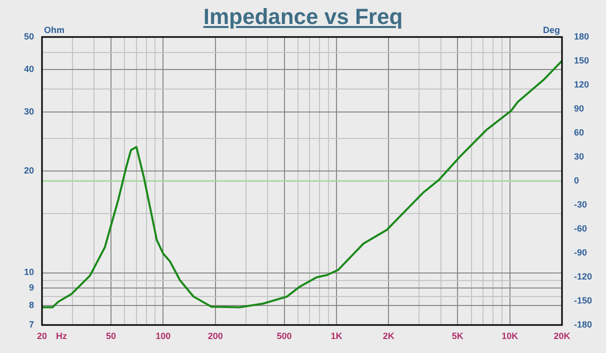 The width and height of the screenshot is (606, 353). What do you see at coordinates (62, 335) in the screenshot?
I see `x-axis-title: Hz` at bounding box center [62, 335].